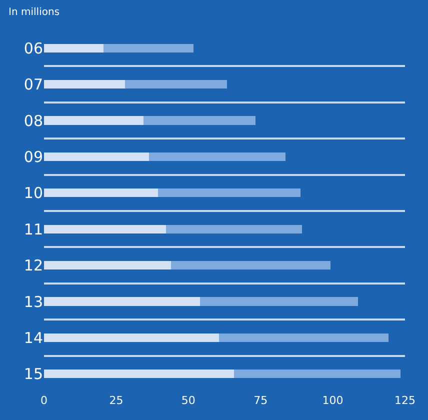 The image size is (428, 420). What do you see at coordinates (116, 400) in the screenshot?
I see `x-tick-label: 25` at bounding box center [116, 400].